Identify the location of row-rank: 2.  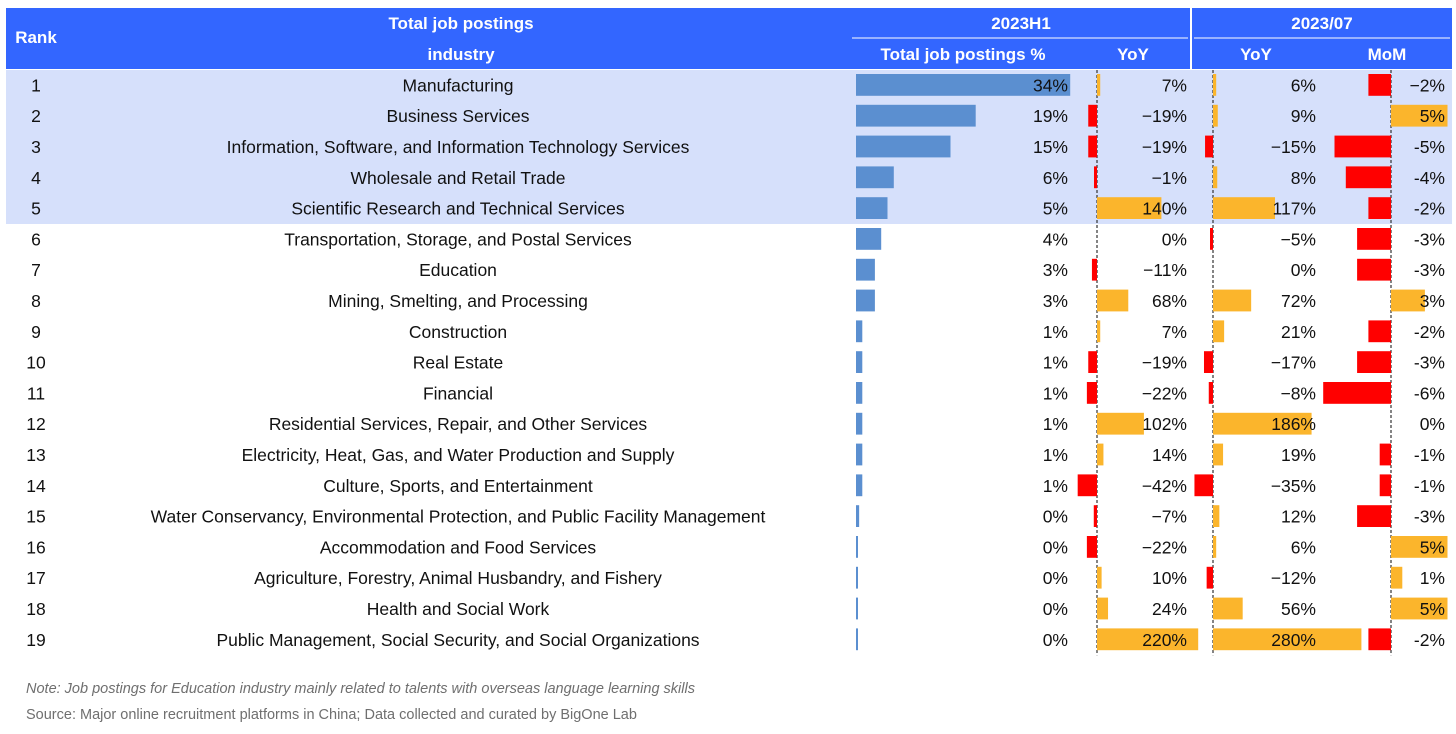
(36, 116).